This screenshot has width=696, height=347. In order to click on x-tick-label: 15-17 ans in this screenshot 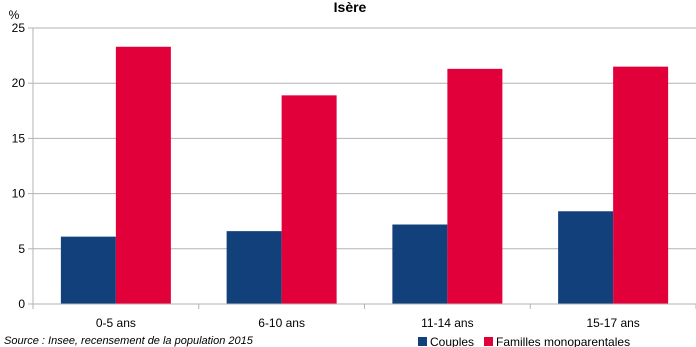, I will do `click(612, 323)`.